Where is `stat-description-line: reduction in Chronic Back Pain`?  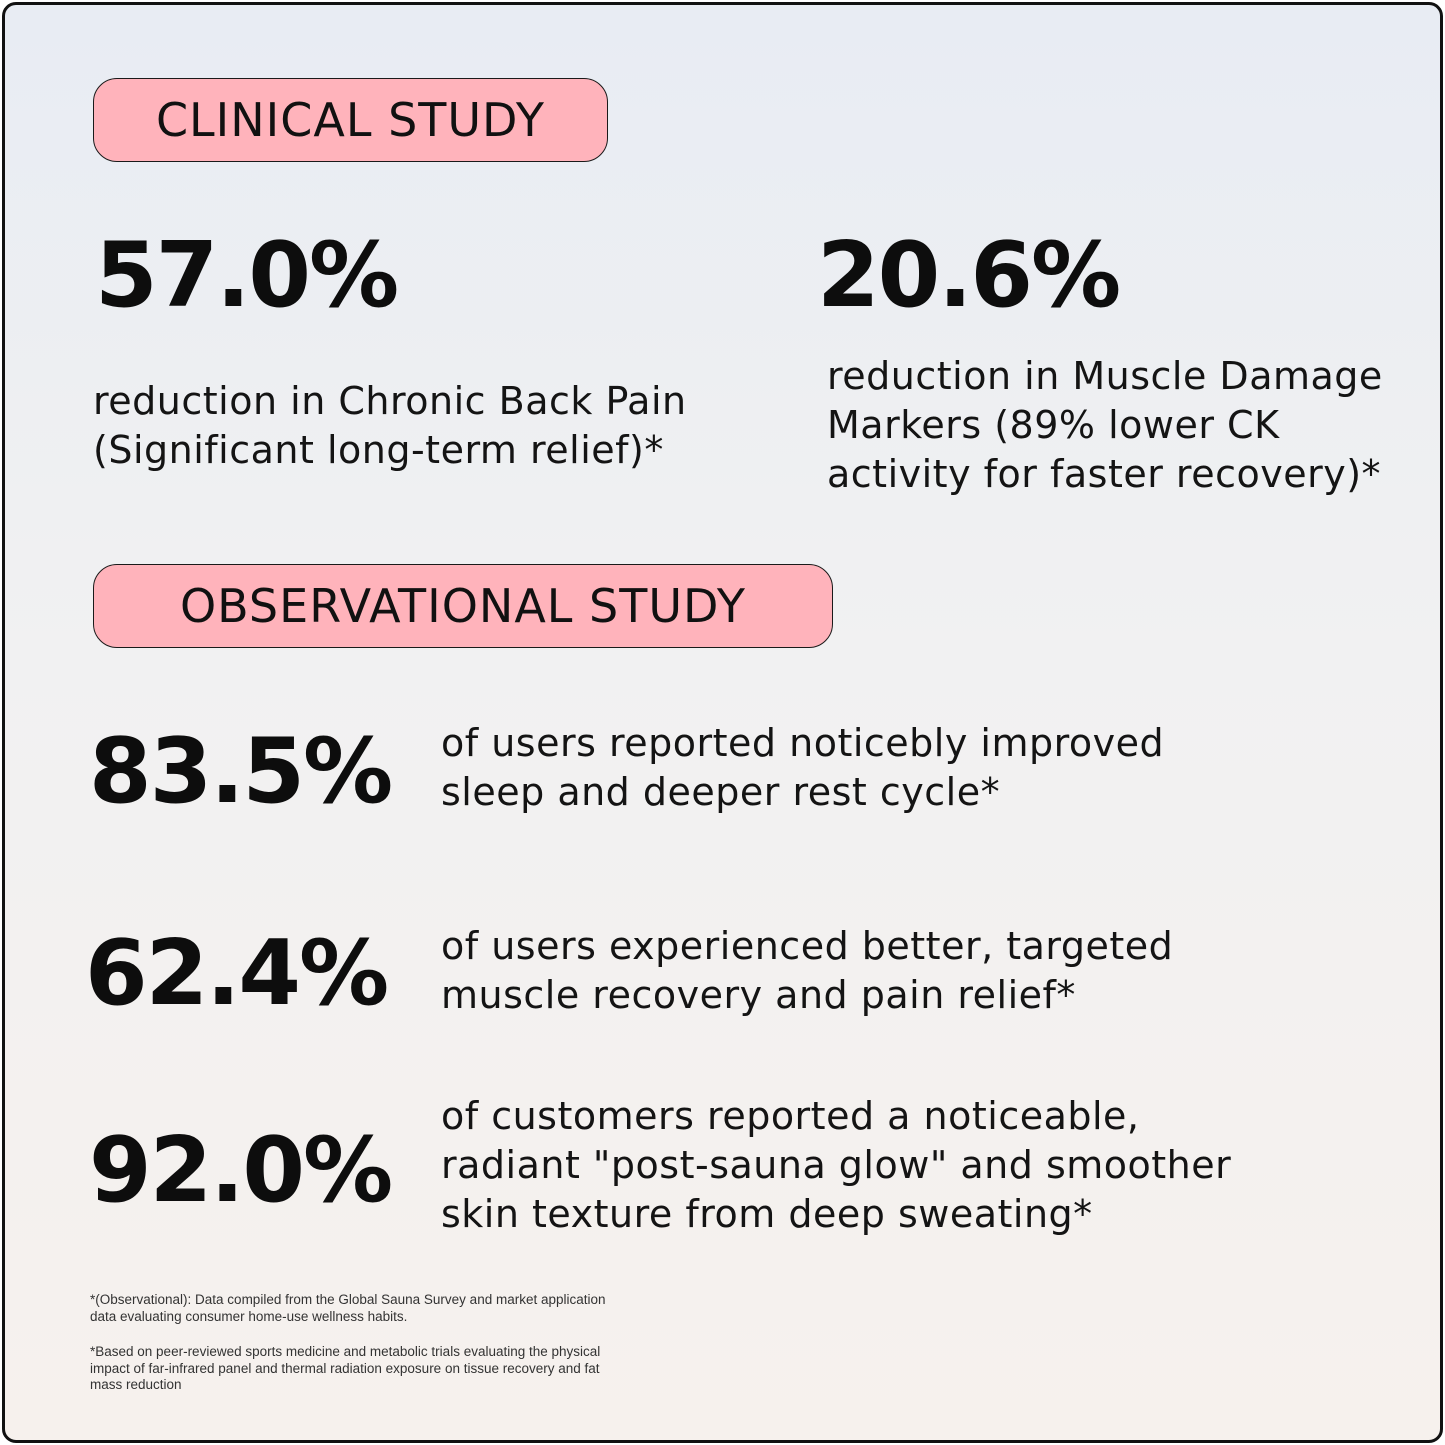
stat-description-line: reduction in Chronic Back Pain is located at coordinates (390, 401).